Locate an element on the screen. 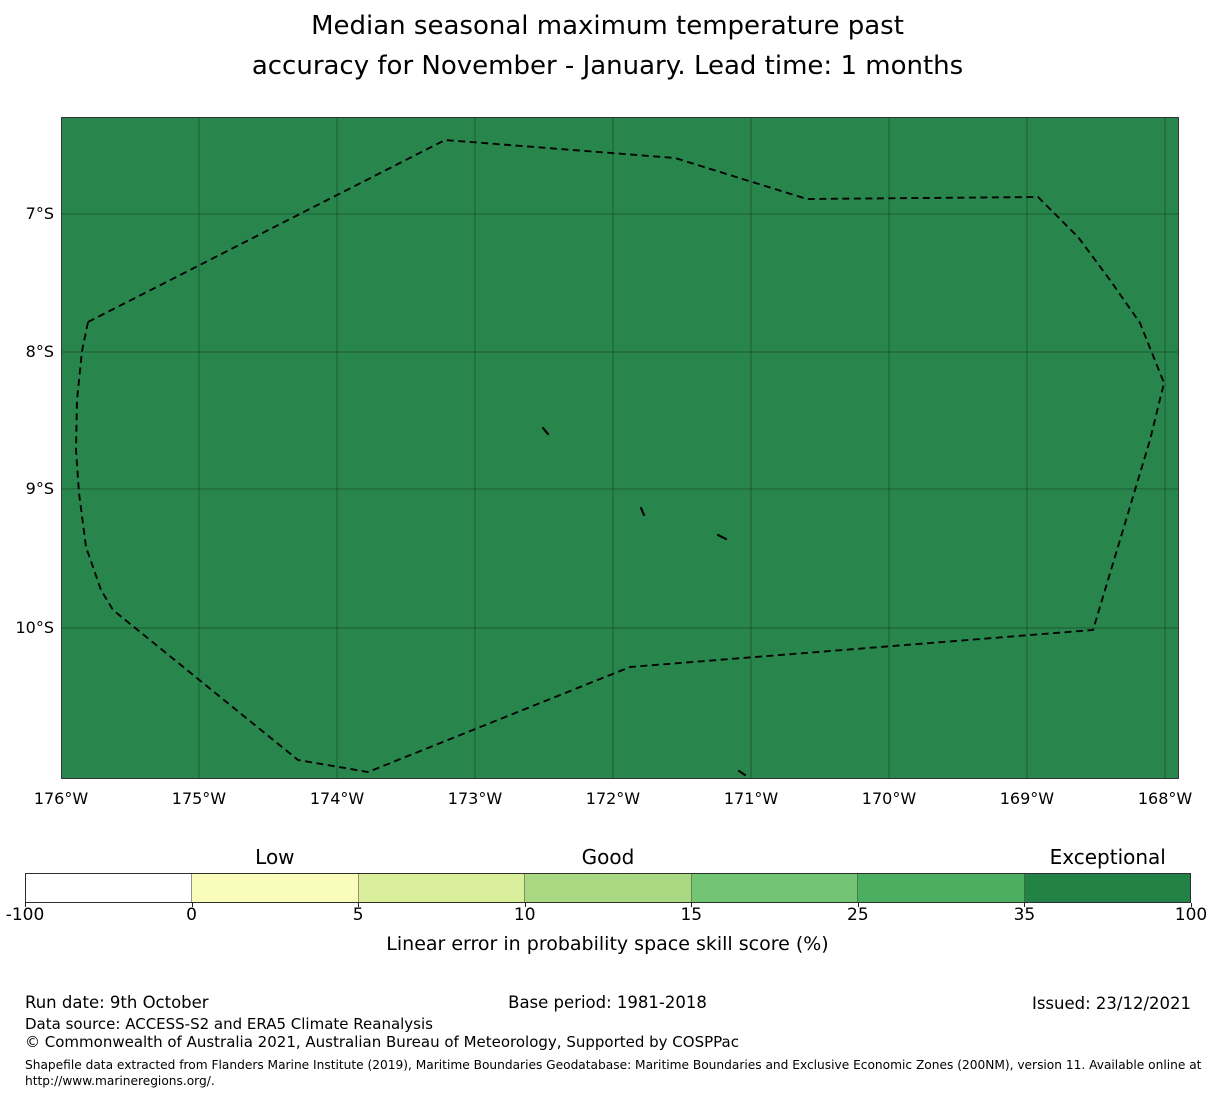 Image resolution: width=1215 pixels, height=1095 pixels. colorbar-tick-label: 5 is located at coordinates (358, 915).